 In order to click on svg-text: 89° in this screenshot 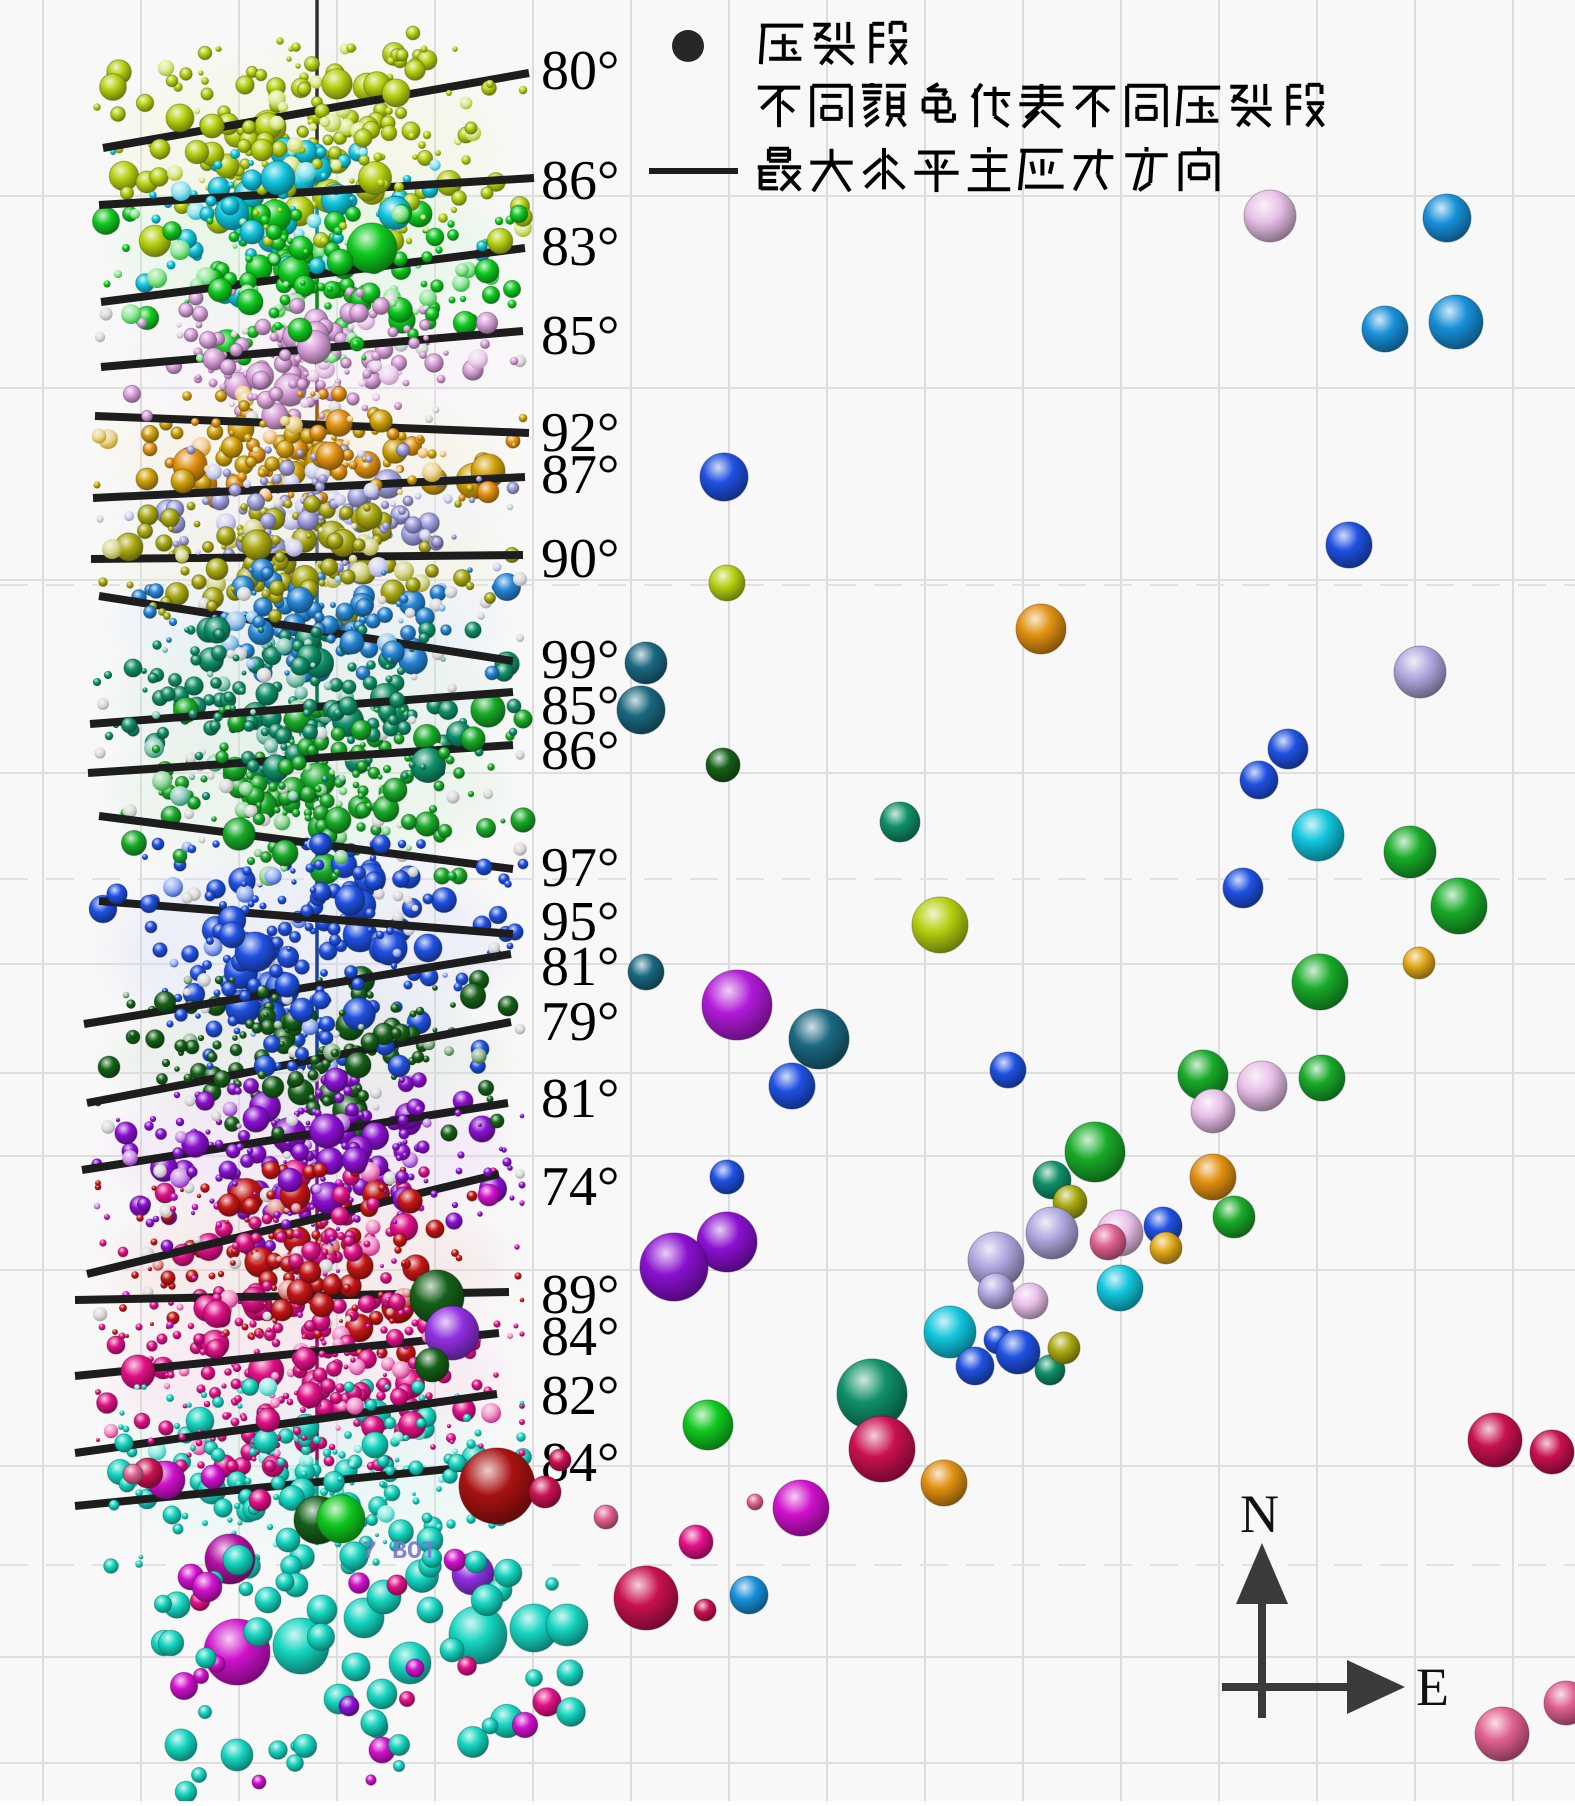, I will do `click(580, 1295)`.